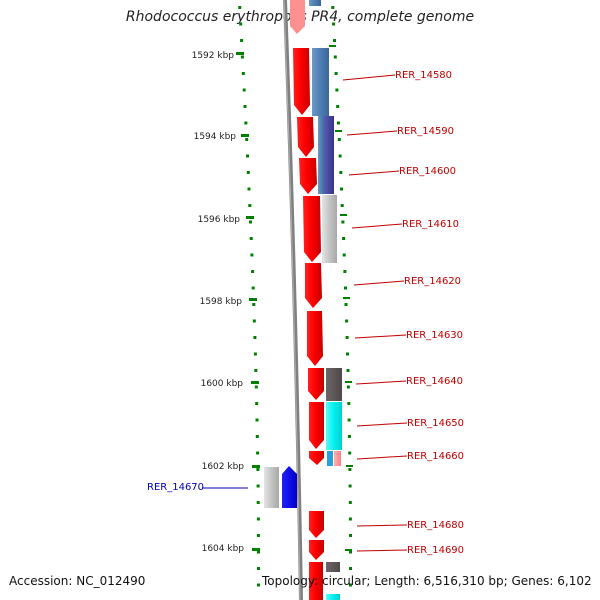 The image size is (600, 600). I want to click on inner-coordinate-dots, so click(341, 296).